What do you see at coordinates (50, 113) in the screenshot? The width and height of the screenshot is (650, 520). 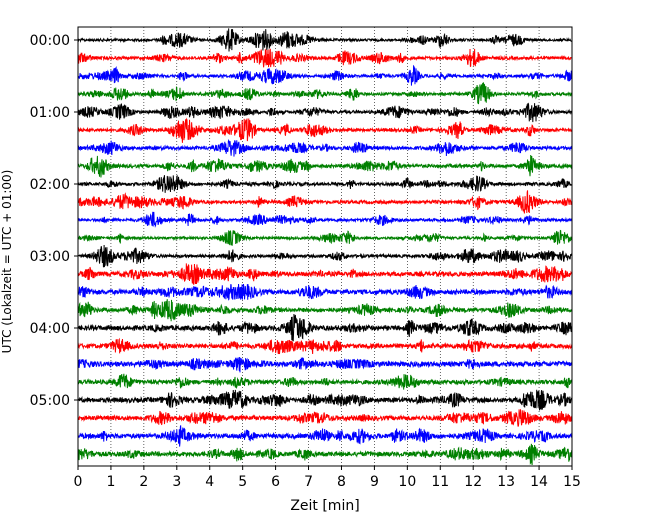 I see `y-tick-label: 01:00` at bounding box center [50, 113].